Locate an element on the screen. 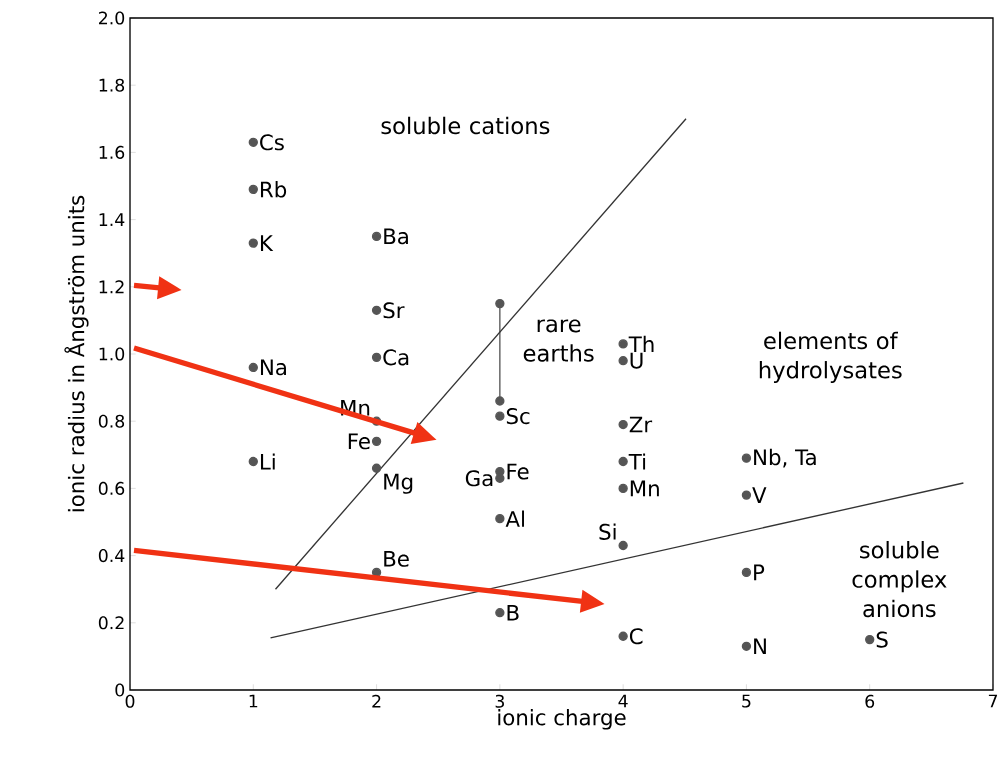  x-tick-label: 4 is located at coordinates (623, 701).